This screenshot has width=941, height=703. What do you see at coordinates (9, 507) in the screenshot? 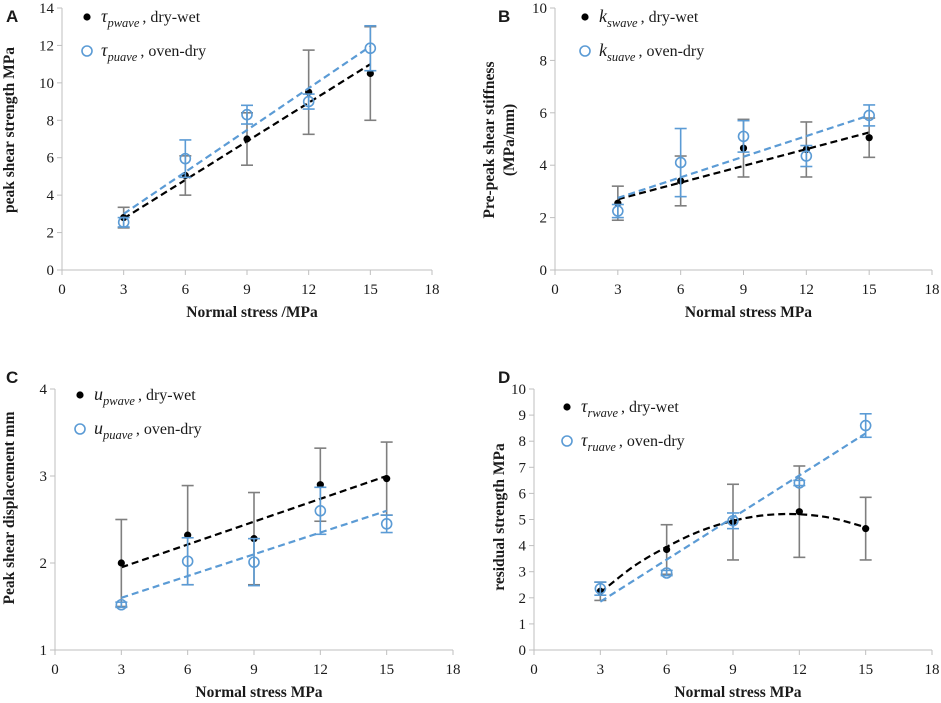
I see `y-axis-title: Peak shear displacement mm` at bounding box center [9, 507].